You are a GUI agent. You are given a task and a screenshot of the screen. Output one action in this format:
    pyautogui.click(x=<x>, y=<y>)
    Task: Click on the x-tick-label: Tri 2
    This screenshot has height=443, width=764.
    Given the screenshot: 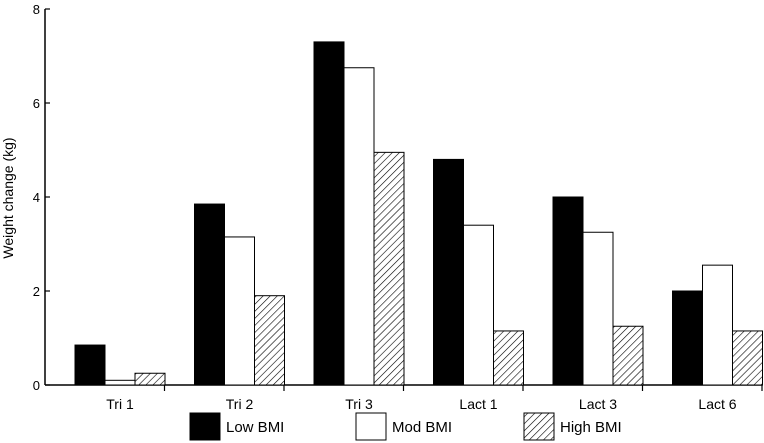 What is the action you would take?
    pyautogui.click(x=240, y=404)
    